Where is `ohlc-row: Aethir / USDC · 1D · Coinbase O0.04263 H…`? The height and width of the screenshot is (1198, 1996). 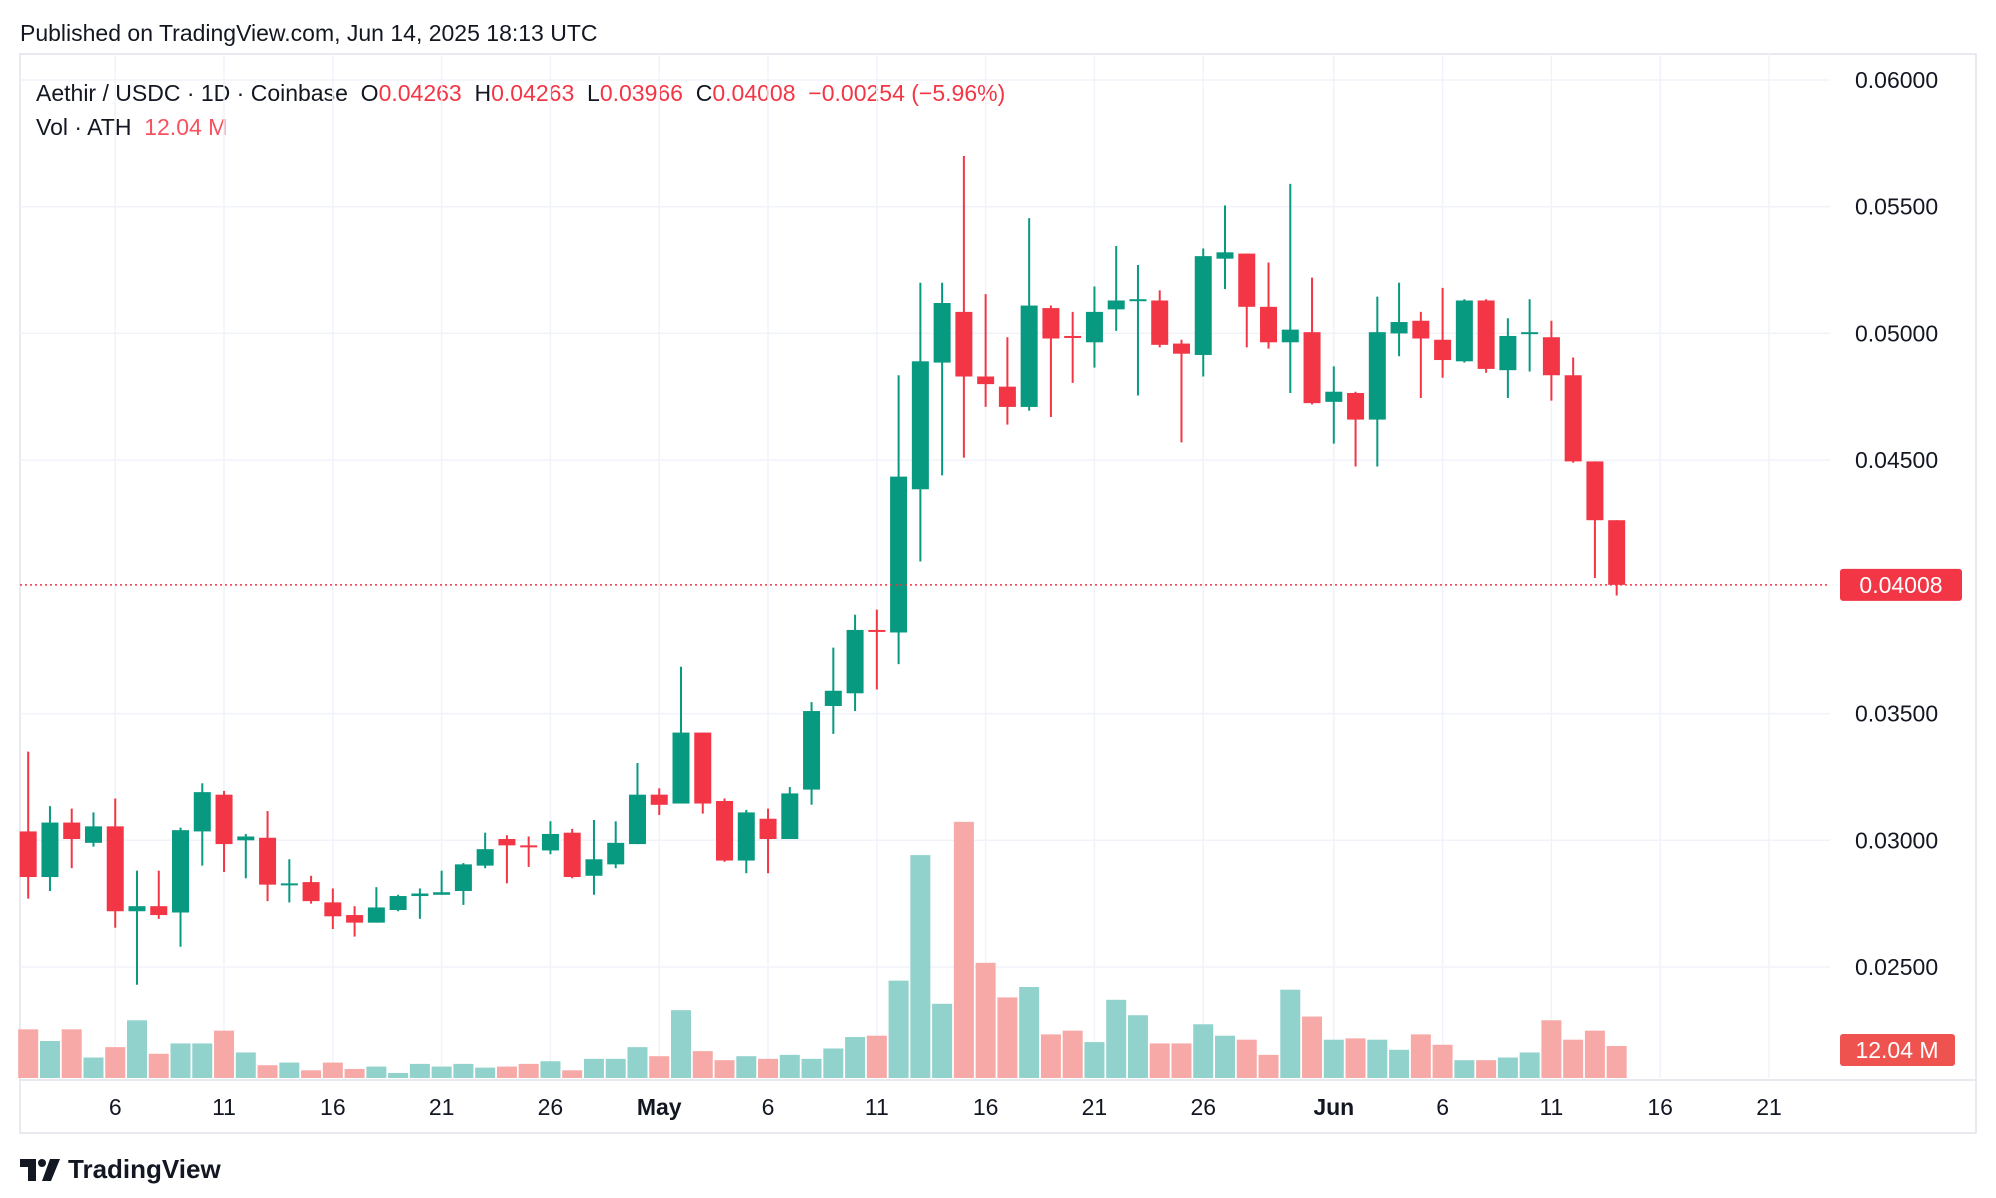 ohlc-row: Aethir / USDC · 1D · Coinbase O0.04263 H… is located at coordinates (520, 93).